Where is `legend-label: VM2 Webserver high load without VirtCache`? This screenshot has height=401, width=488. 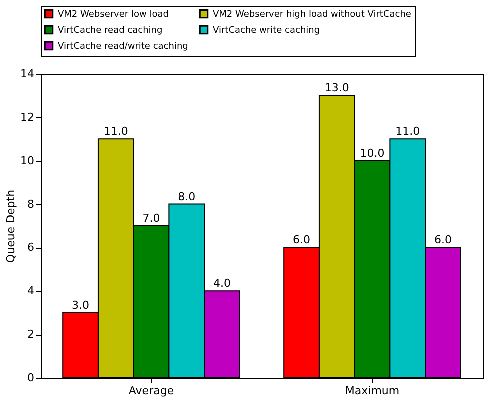
legend-label: VM2 Webserver high load without VirtCache is located at coordinates (312, 15).